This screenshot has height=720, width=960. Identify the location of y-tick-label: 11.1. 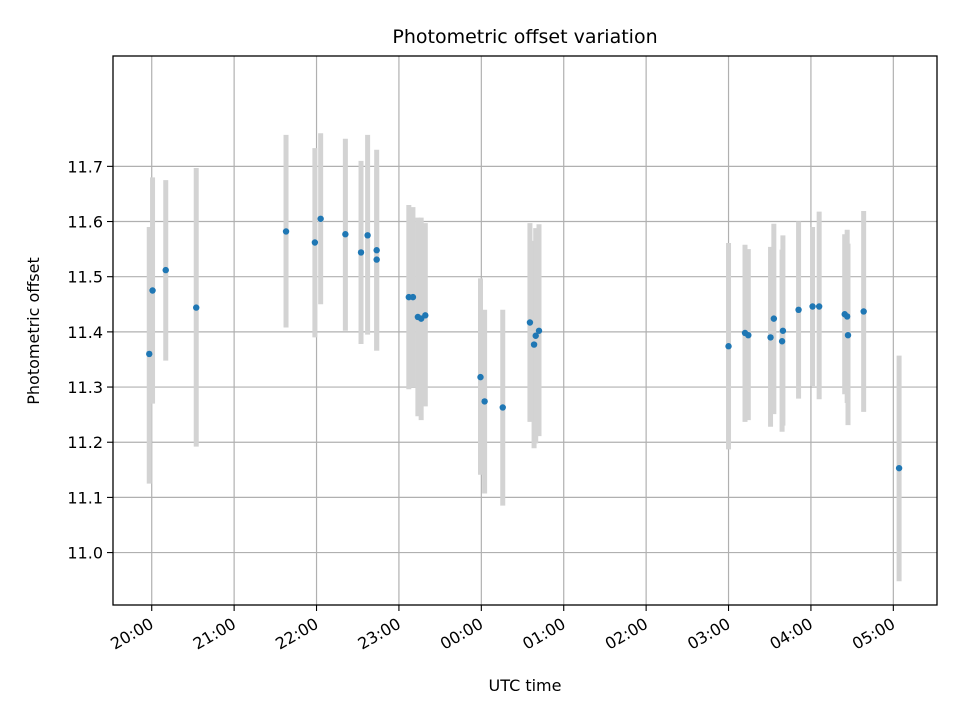
(85, 497).